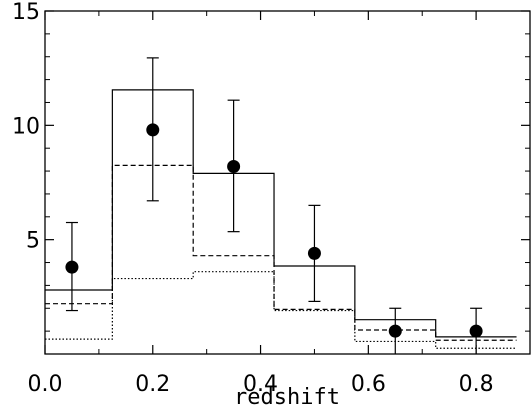 This screenshot has height=418, width=531. I want to click on x-tick-label: 0.0, so click(45, 384).